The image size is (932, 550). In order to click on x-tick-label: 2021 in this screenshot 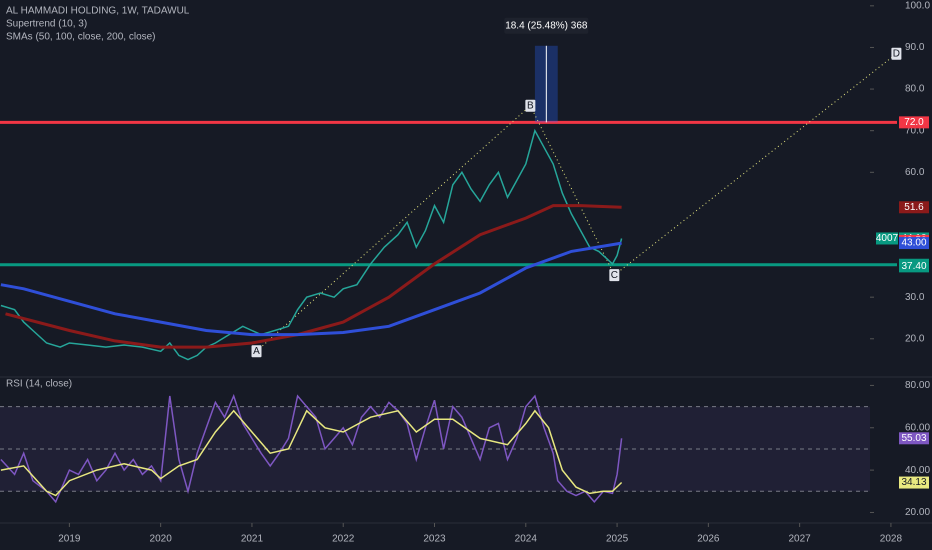, I will do `click(252, 539)`.